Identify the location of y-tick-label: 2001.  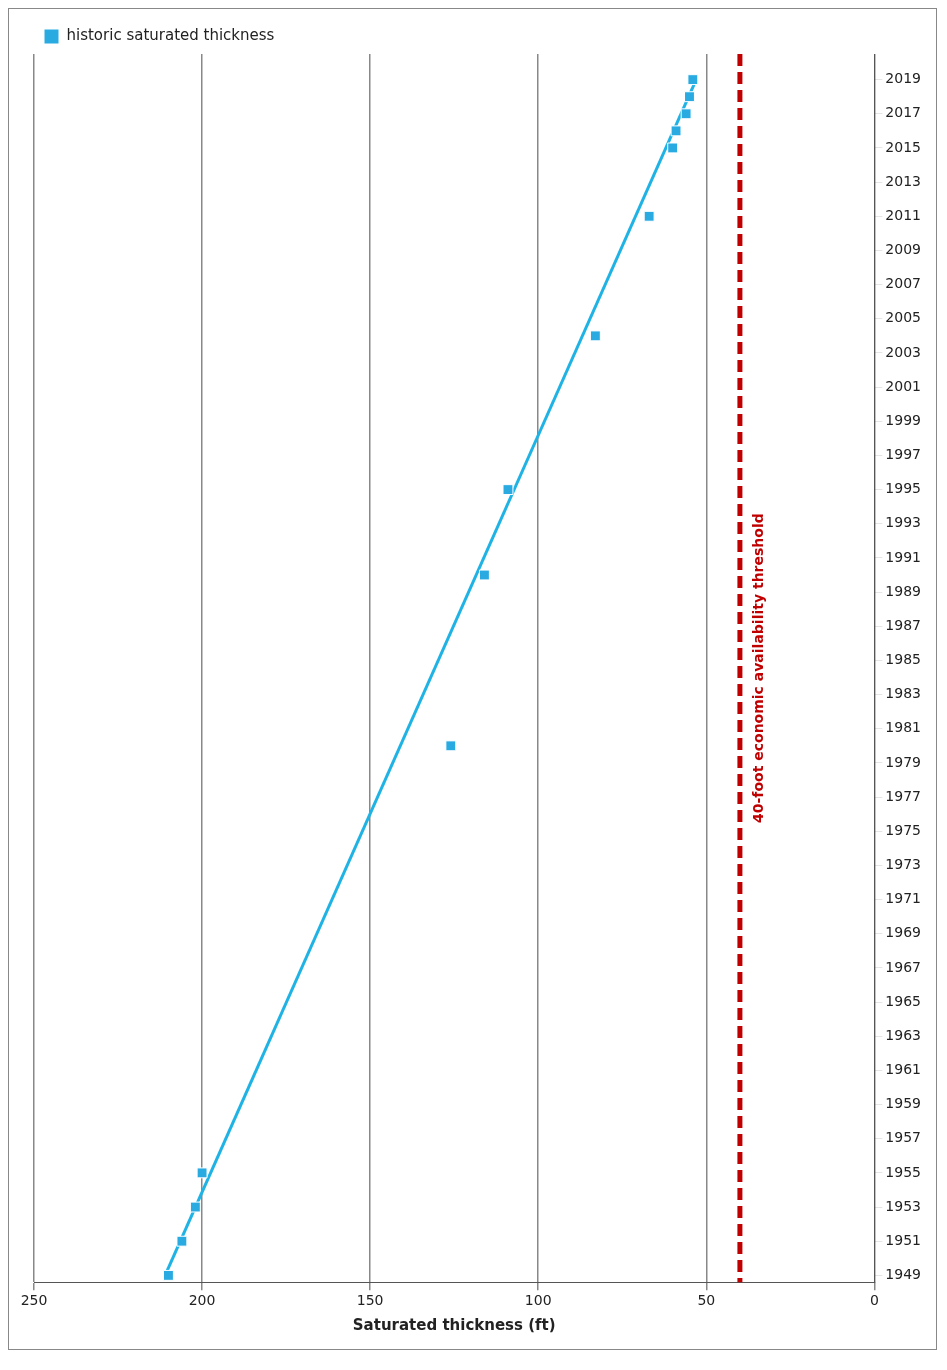
(903, 385).